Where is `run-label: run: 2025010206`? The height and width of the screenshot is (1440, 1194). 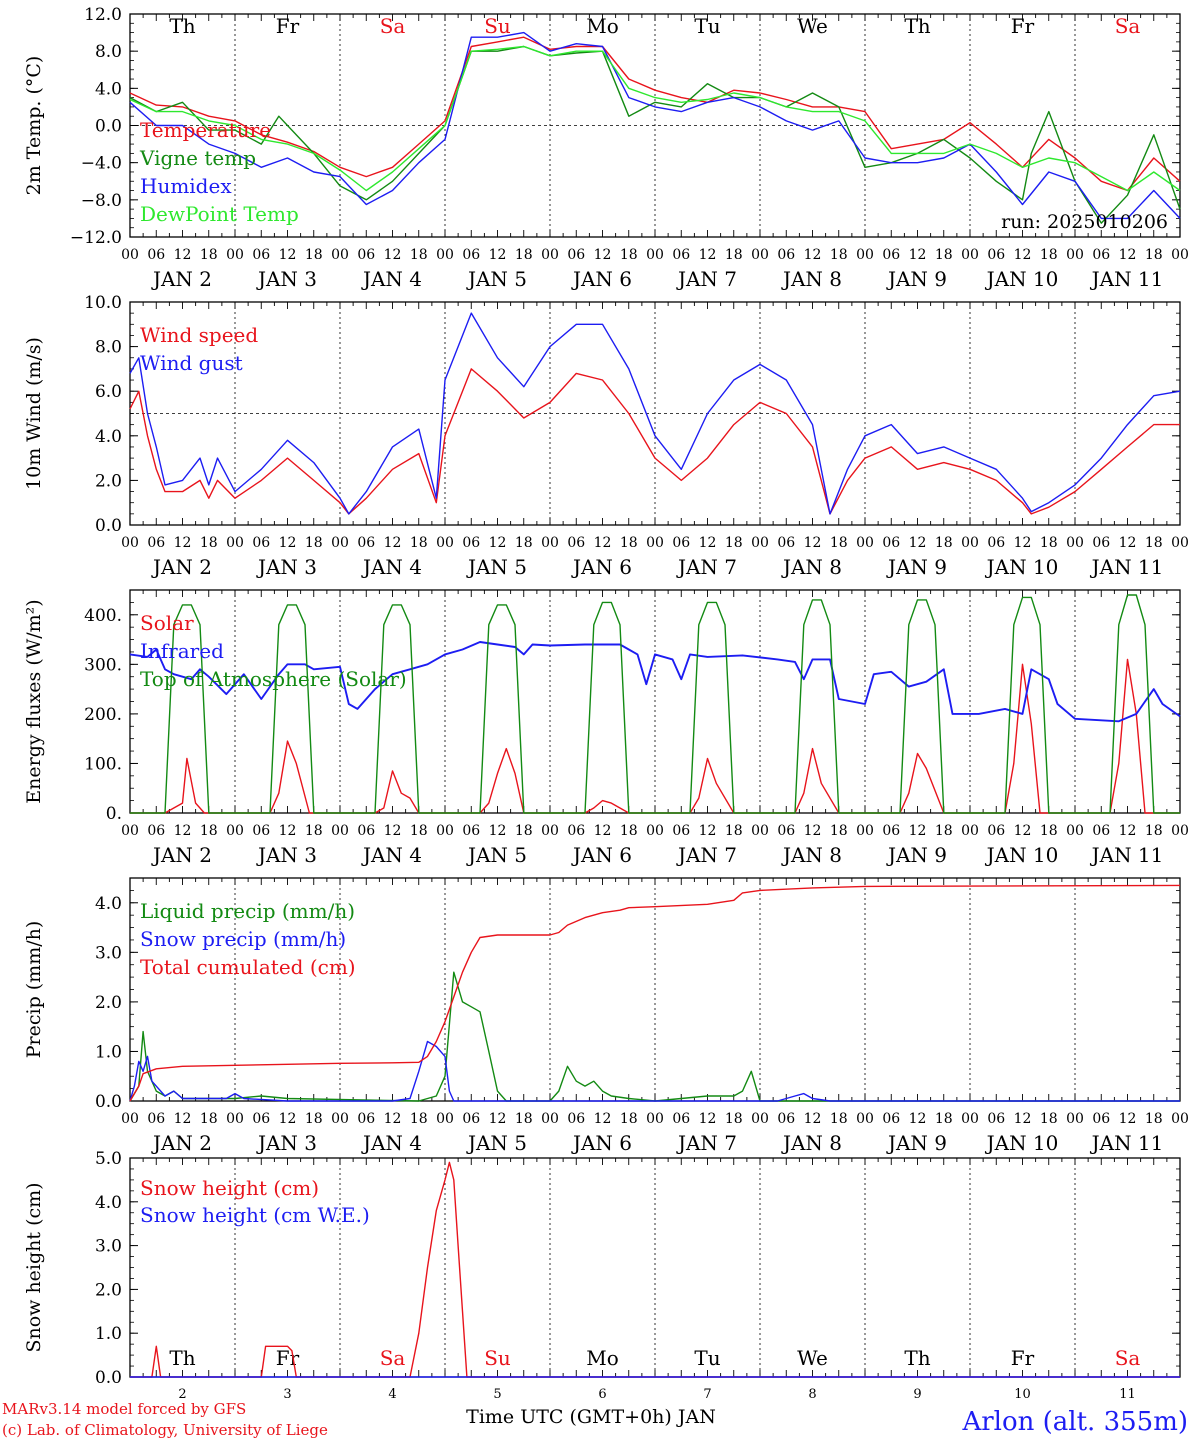
run-label: run: 2025010206 is located at coordinates (1084, 222).